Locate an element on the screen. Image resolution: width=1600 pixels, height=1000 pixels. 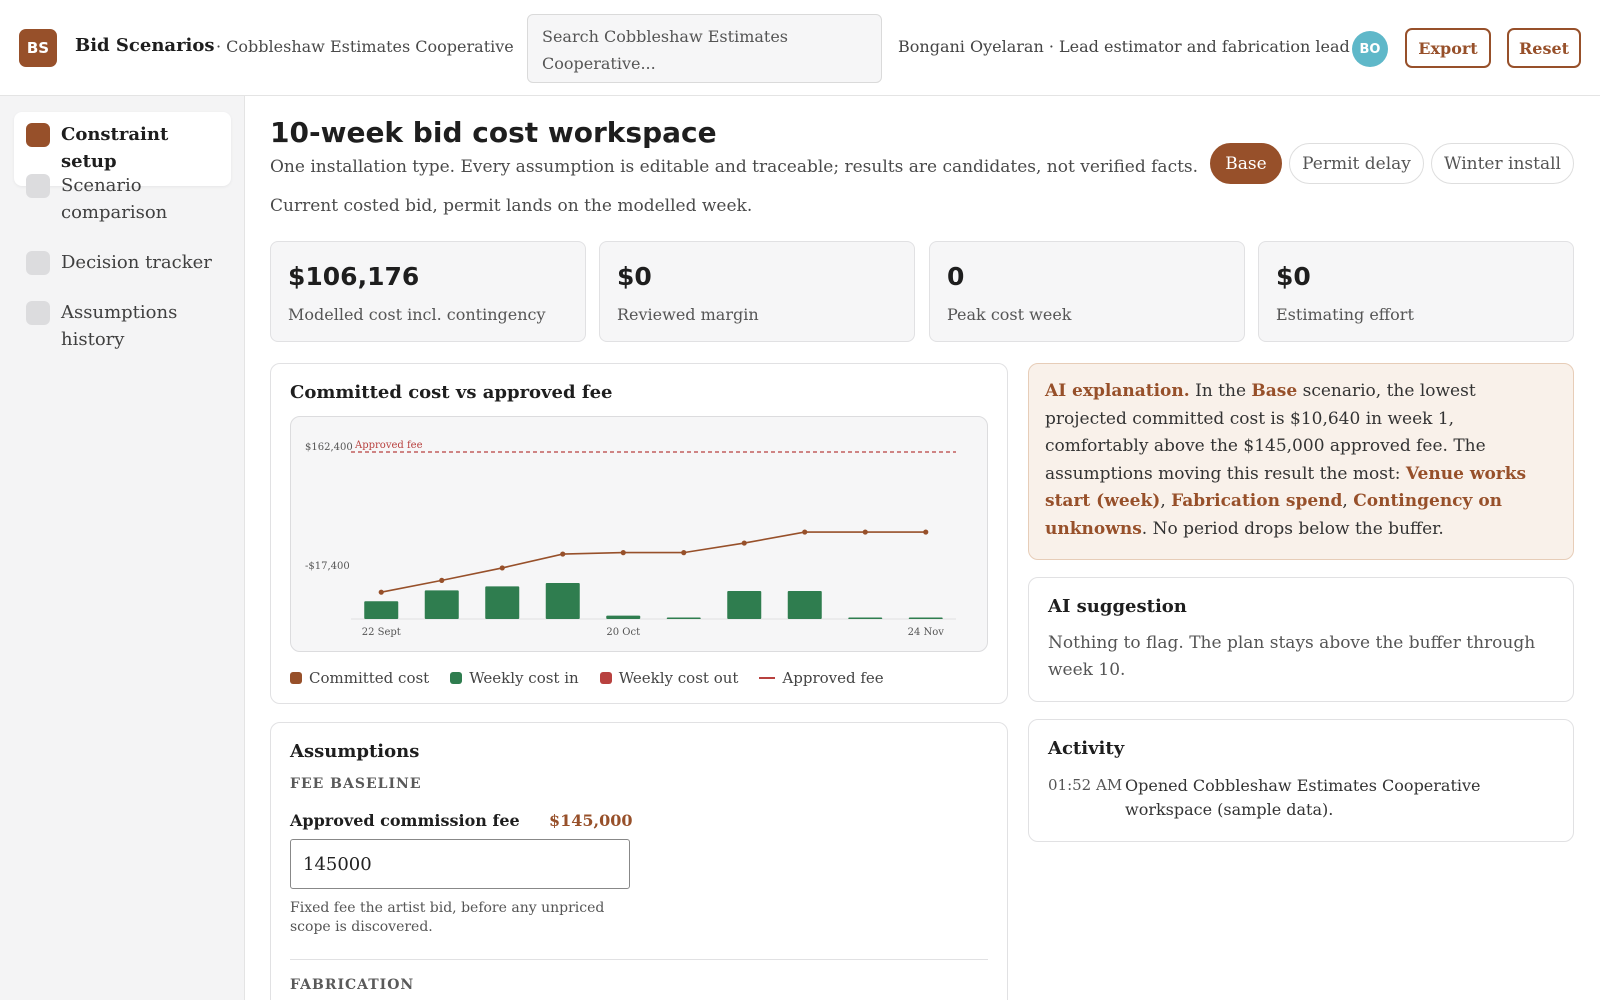
fee-field-label: Approved commission fee is located at coordinates (405, 820).